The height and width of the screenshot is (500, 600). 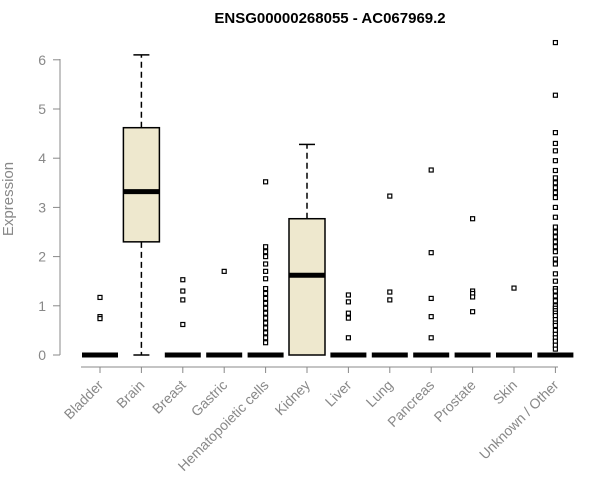 What do you see at coordinates (455, 401) in the screenshot?
I see `x-tick-label: Prostate` at bounding box center [455, 401].